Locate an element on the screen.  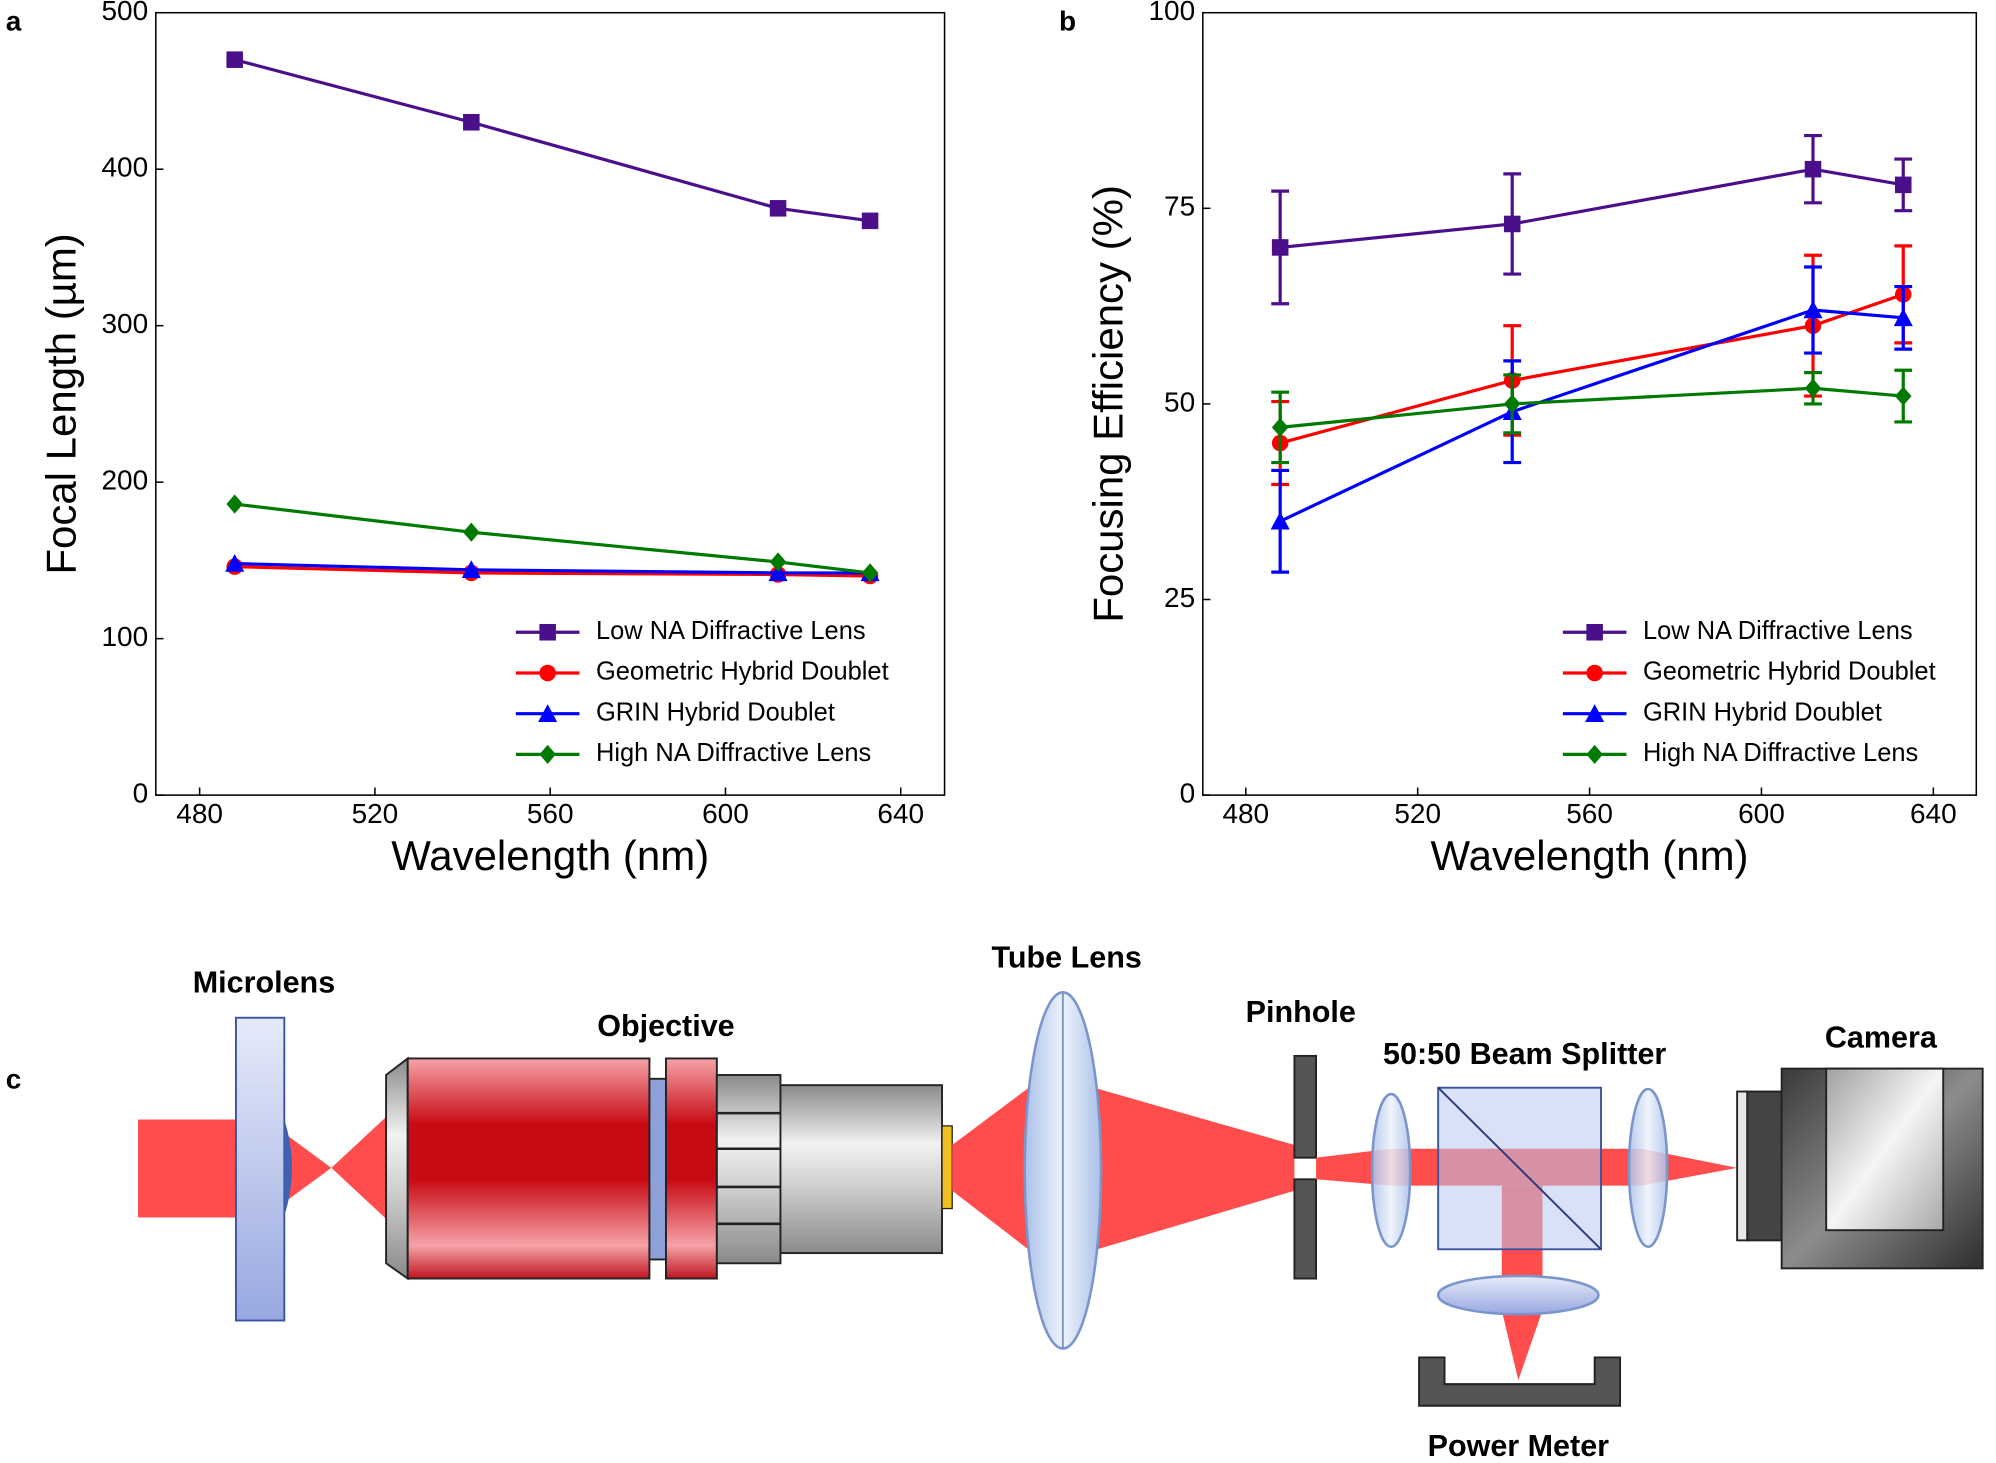
objective-knurl-lines is located at coordinates (748, 1168).